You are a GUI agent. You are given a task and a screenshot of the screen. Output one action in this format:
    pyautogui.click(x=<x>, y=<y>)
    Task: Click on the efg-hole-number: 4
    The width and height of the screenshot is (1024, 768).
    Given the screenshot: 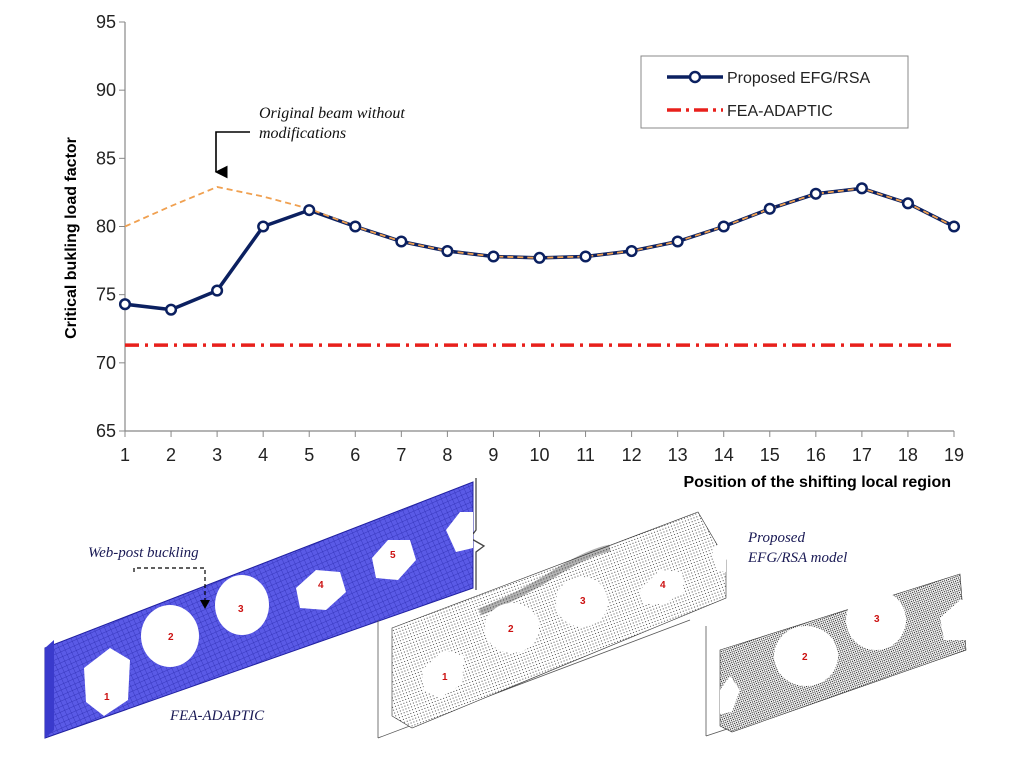 What is the action you would take?
    pyautogui.click(x=663, y=585)
    